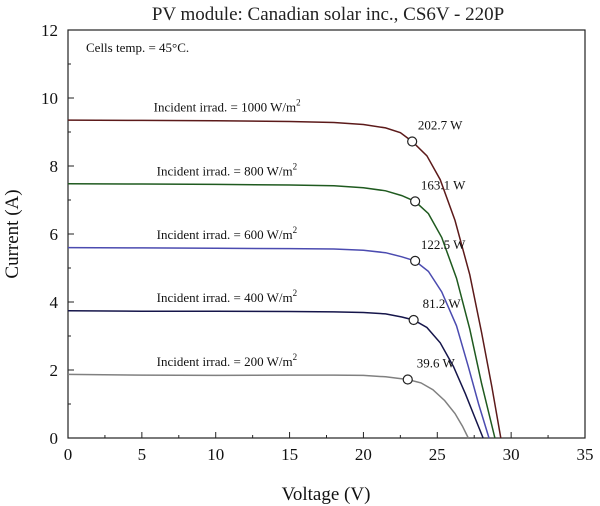 Image resolution: width=600 pixels, height=506 pixels. Describe the element at coordinates (54, 302) in the screenshot. I see `y-tick-label: 4` at that location.